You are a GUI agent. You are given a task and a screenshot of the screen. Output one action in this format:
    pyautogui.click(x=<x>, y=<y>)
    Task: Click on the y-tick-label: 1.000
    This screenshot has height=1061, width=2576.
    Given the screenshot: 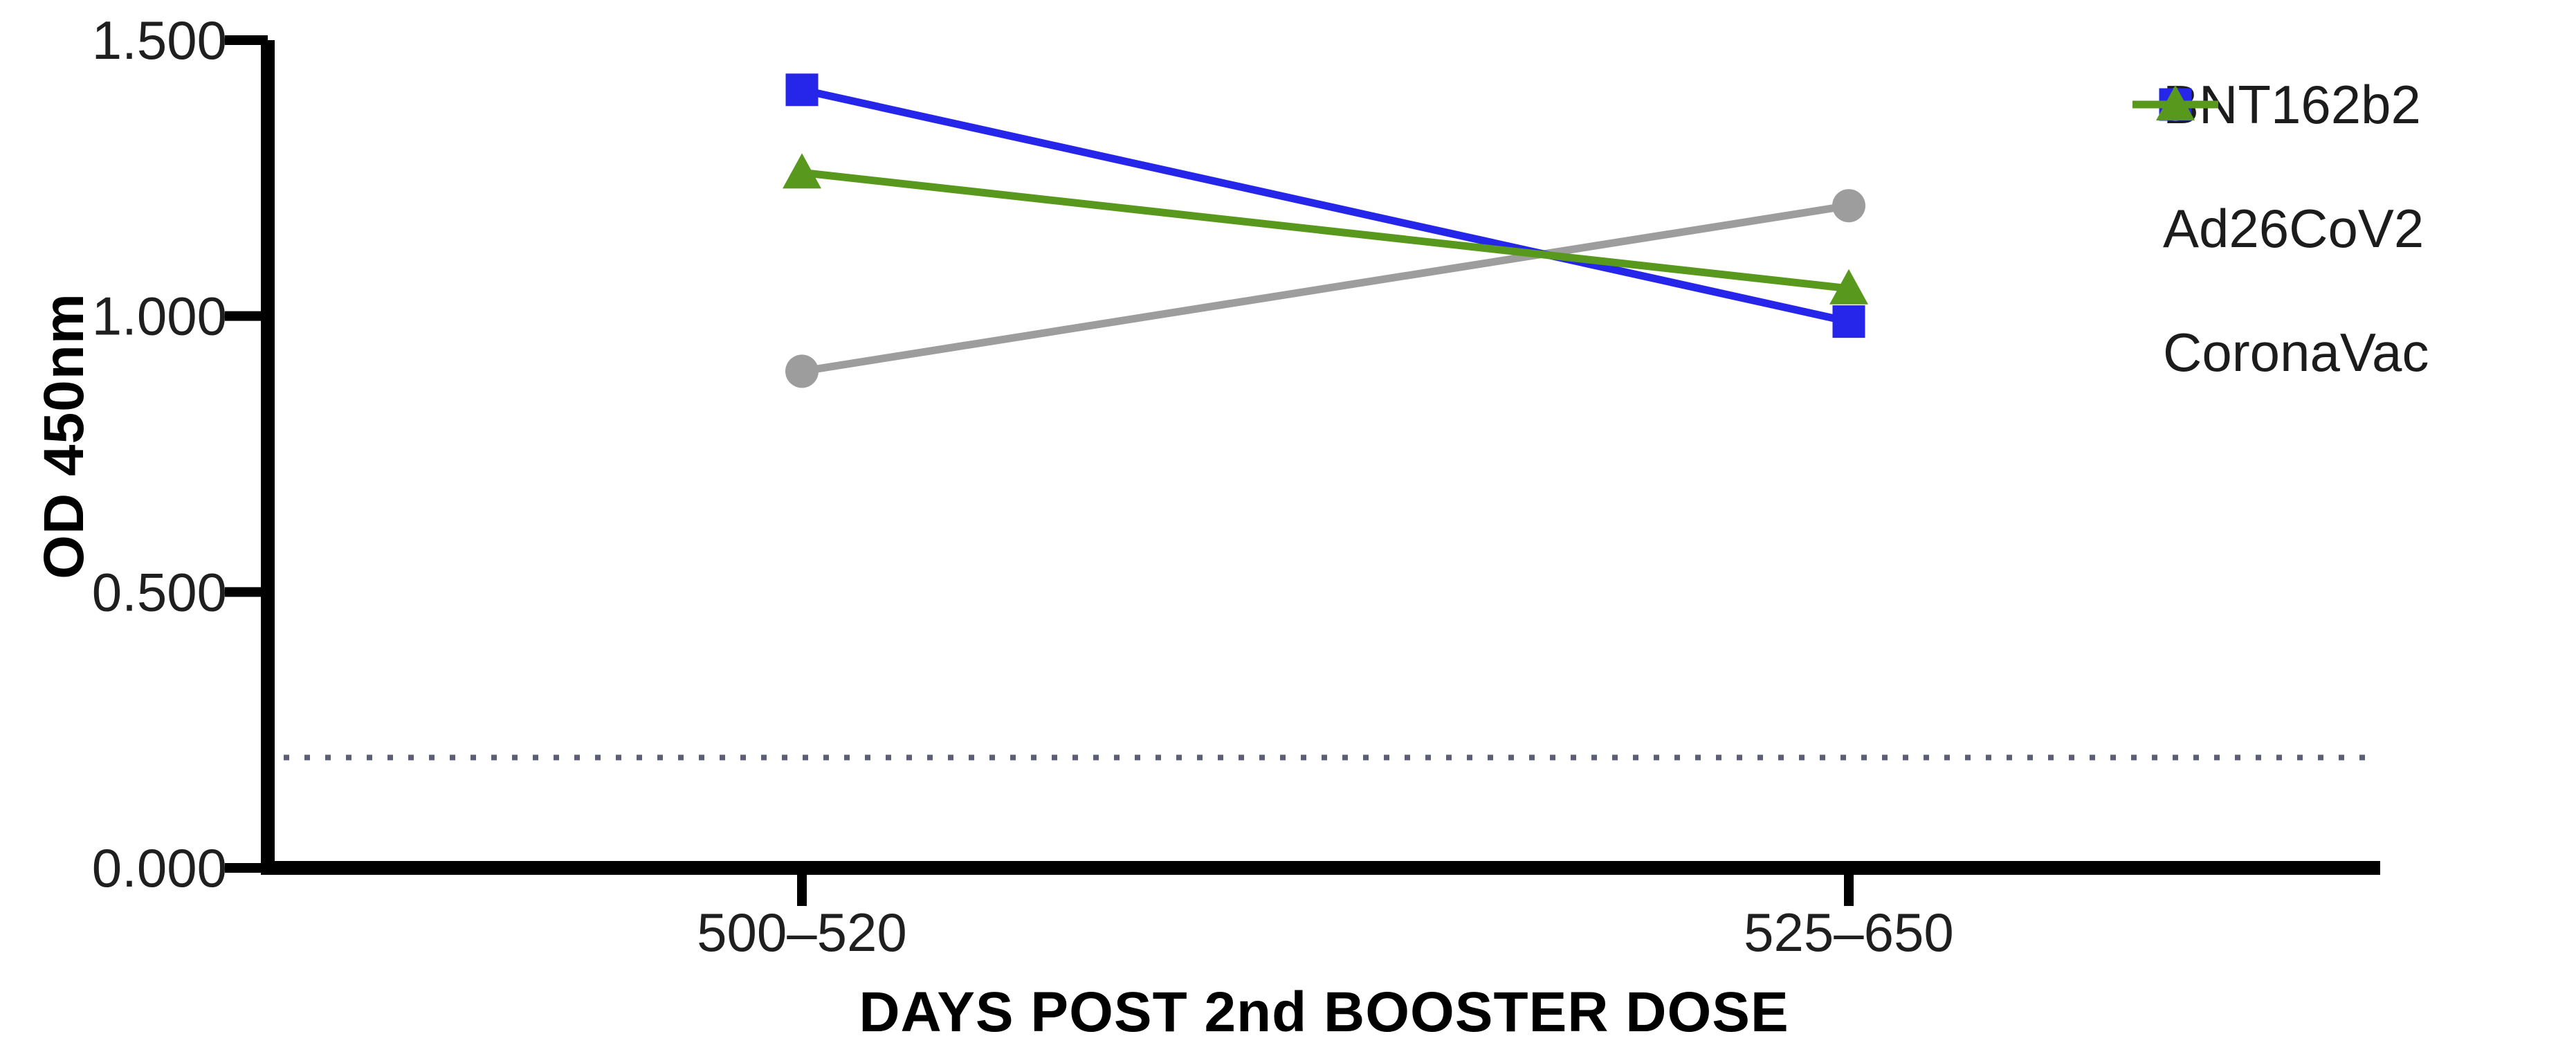 What is the action you would take?
    pyautogui.click(x=160, y=316)
    